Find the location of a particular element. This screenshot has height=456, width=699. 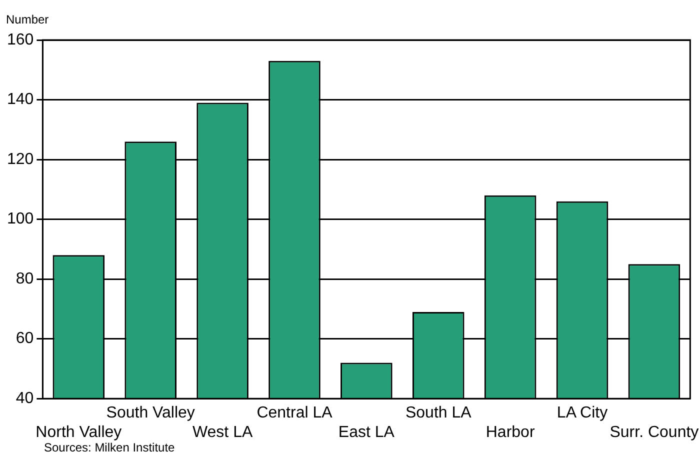

x-tick-label: East LA is located at coordinates (366, 432).